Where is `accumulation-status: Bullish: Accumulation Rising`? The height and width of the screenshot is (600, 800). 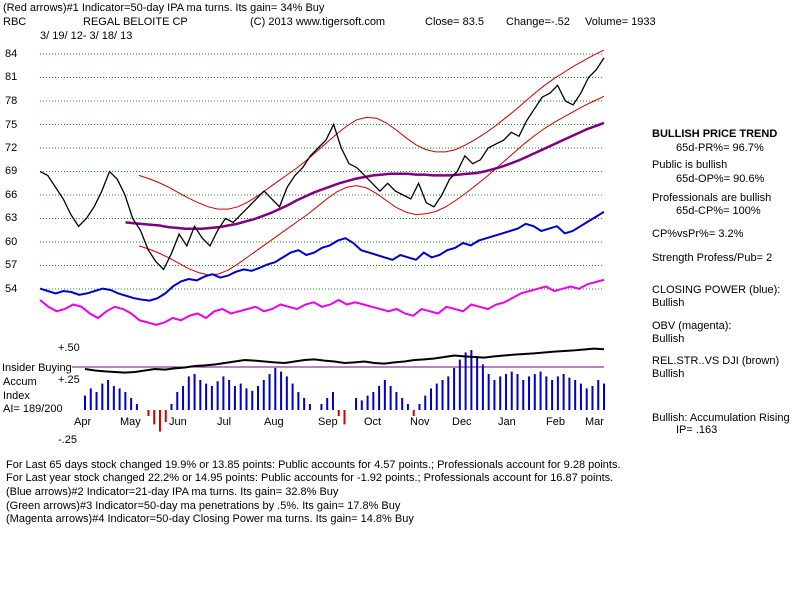 accumulation-status: Bullish: Accumulation Rising is located at coordinates (721, 418).